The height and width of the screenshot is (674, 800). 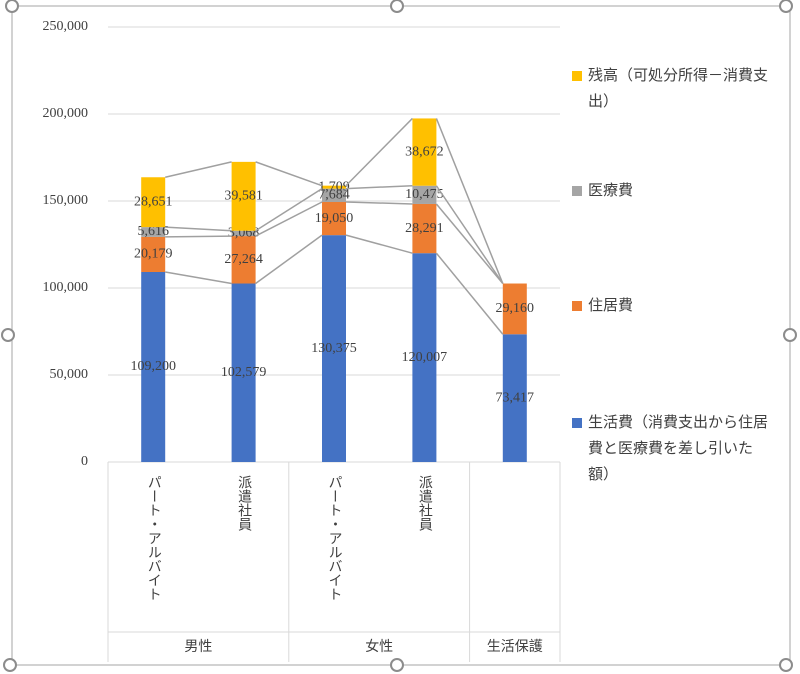 I want to click on data-label: 20,179, so click(x=153, y=254).